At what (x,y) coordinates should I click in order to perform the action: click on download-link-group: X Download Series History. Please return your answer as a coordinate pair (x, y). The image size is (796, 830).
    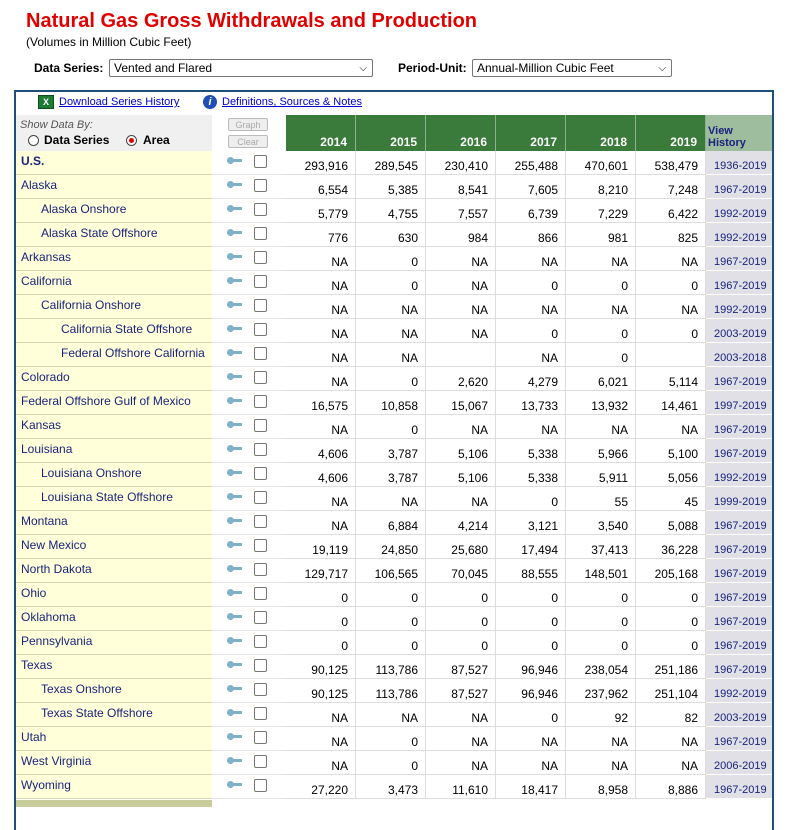
    Looking at the image, I should click on (118, 103).